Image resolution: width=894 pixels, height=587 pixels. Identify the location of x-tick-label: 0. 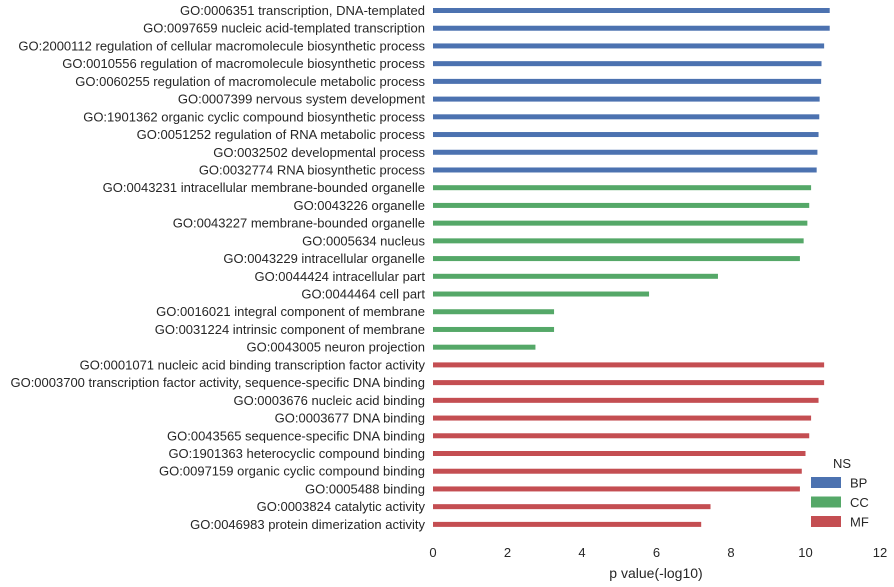
(432, 552).